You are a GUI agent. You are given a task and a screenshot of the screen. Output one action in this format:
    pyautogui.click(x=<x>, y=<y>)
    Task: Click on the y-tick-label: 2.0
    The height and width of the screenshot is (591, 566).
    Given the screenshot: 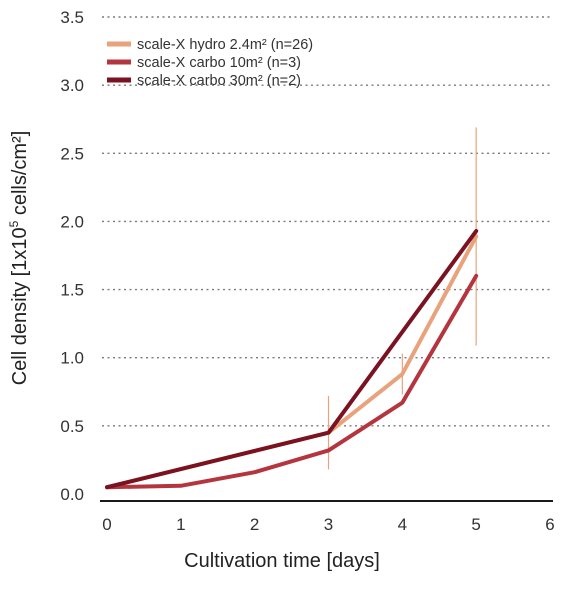 What is the action you would take?
    pyautogui.click(x=72, y=221)
    